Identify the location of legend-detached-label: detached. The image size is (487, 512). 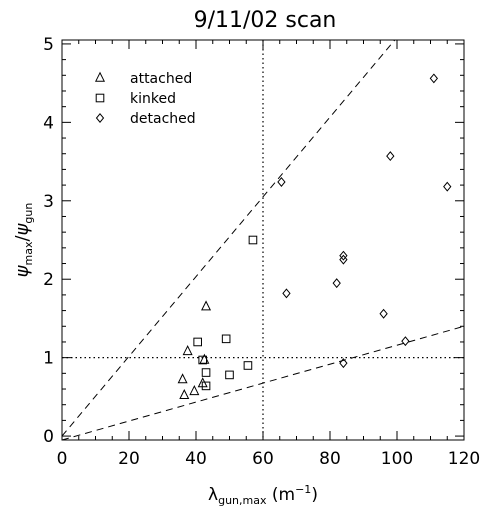
(163, 119).